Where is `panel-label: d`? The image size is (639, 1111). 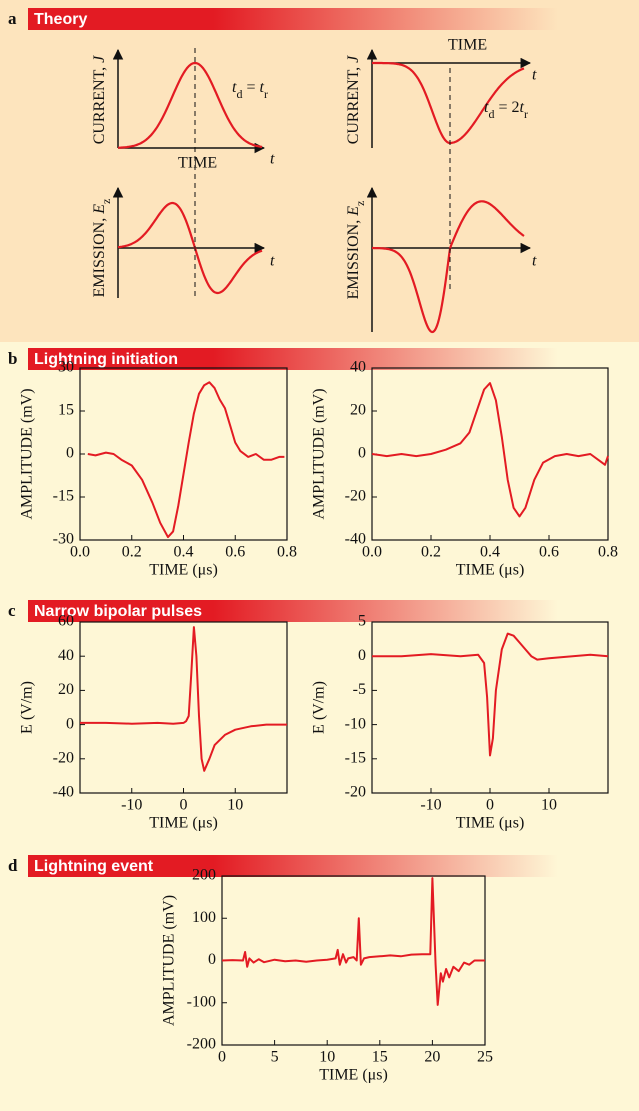 panel-label: d is located at coordinates (13, 865).